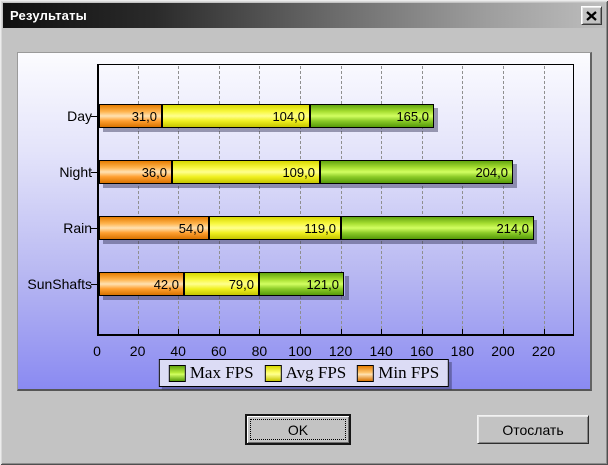  Describe the element at coordinates (503, 351) in the screenshot. I see `x-axis-tick-label: 200` at that location.